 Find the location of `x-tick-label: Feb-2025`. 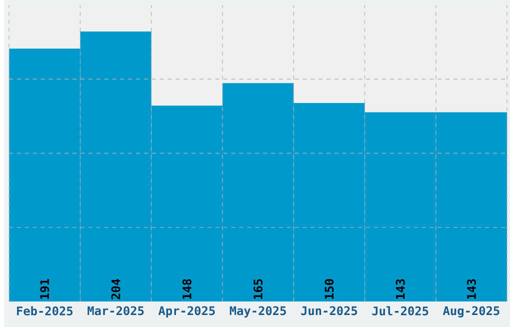

x-tick-label: Feb-2025 is located at coordinates (45, 311).